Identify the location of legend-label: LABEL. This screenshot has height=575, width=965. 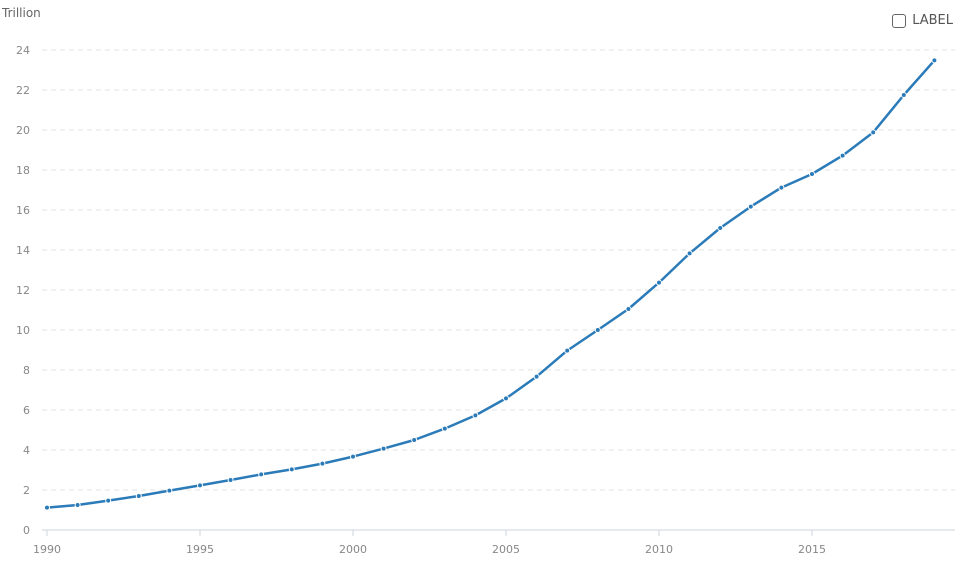
(932, 20).